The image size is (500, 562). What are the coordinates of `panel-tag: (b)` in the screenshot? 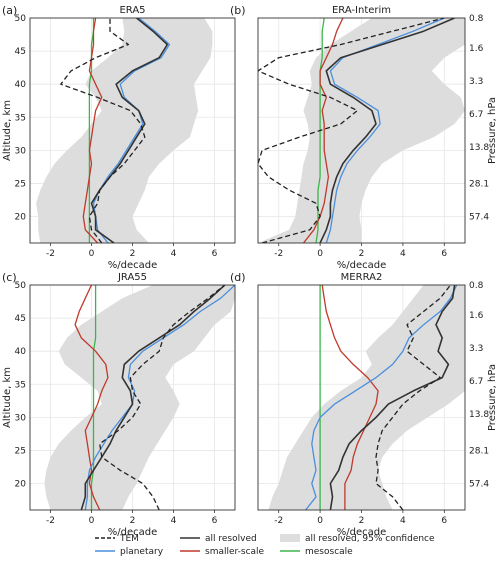 It's located at (238, 10).